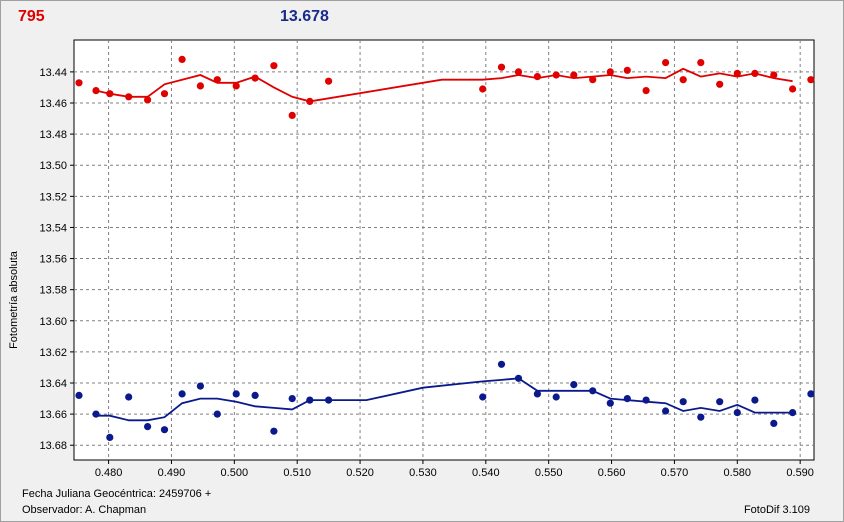  Describe the element at coordinates (304, 16) in the screenshot. I see `magnitude-label: 13.678` at that location.